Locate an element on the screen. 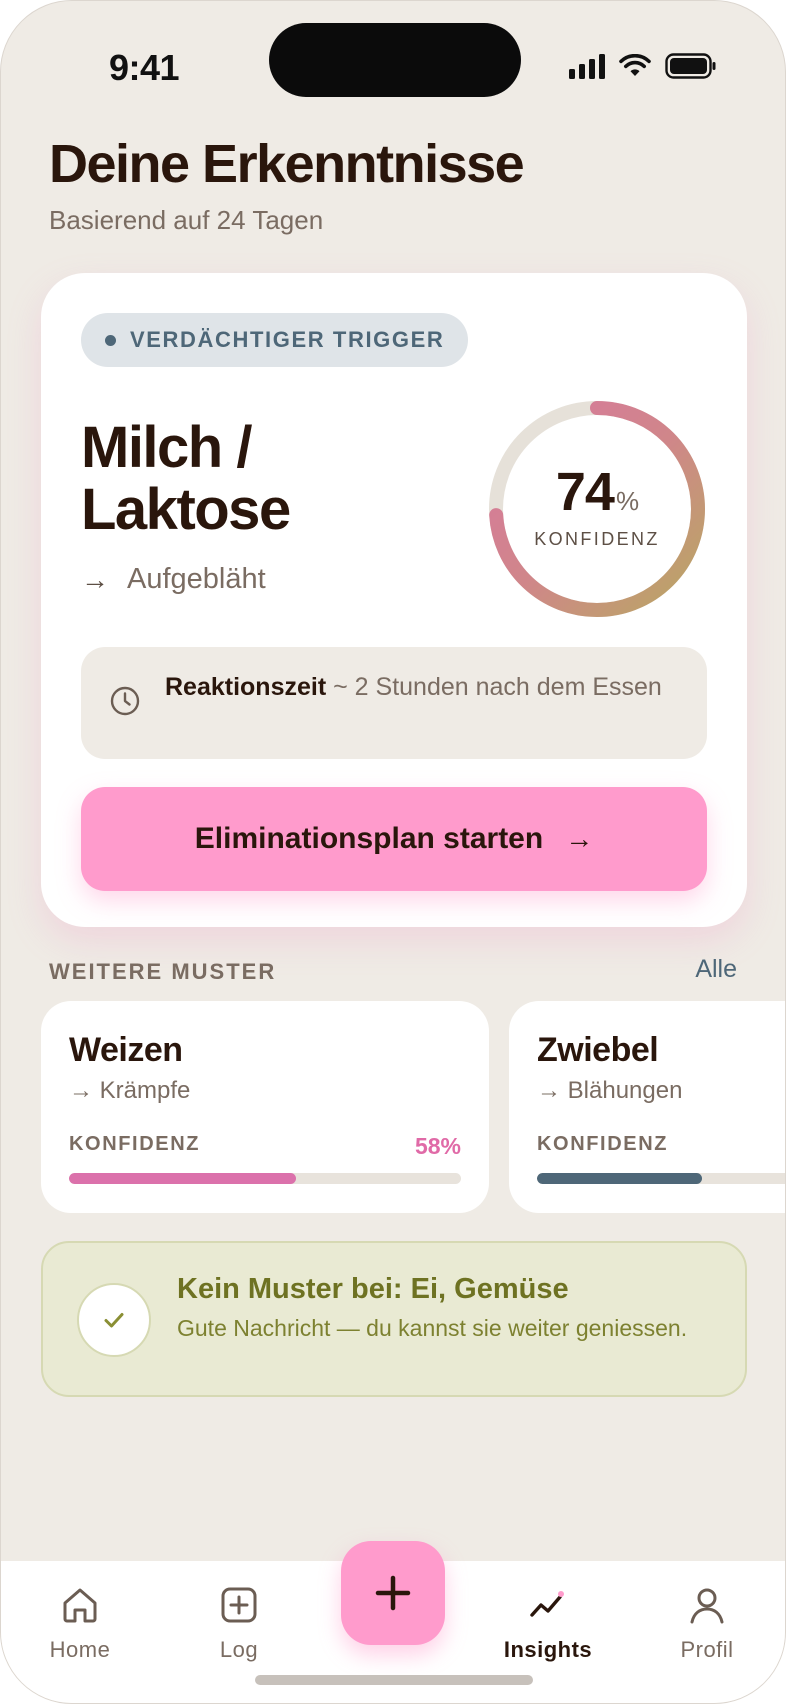 The width and height of the screenshot is (786, 1704). reaction-label: Reaktionszeit is located at coordinates (246, 687).